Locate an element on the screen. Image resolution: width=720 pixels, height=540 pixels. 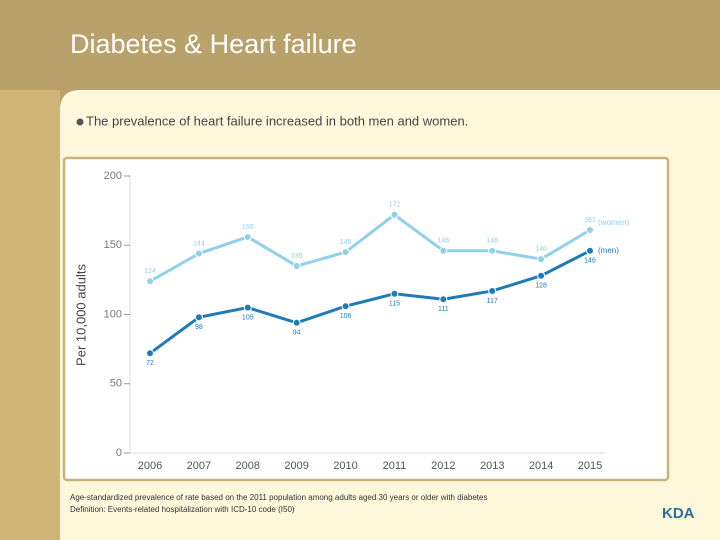
data-label: 106 is located at coordinates (346, 316).